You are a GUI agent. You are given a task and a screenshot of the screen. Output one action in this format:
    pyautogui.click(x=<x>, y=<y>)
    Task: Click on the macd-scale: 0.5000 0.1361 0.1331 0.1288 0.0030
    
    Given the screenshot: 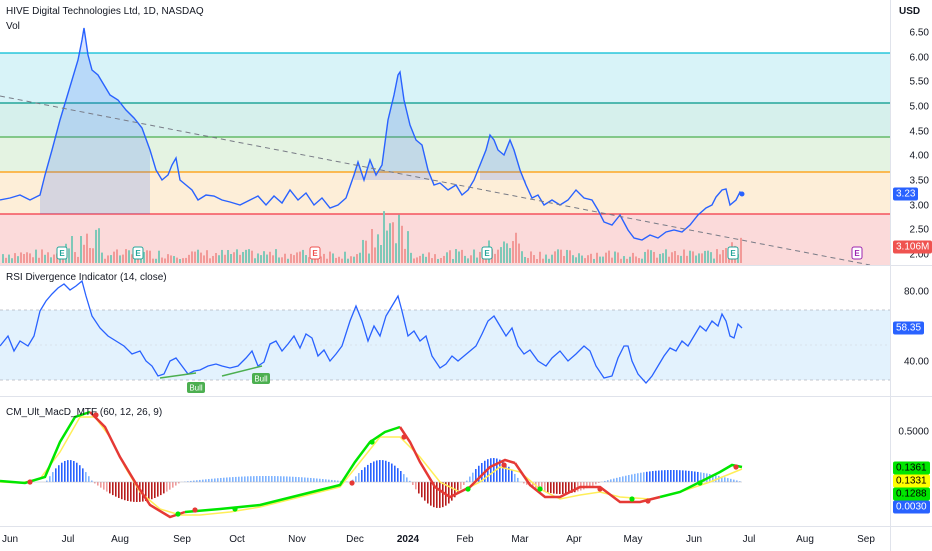 What is the action you would take?
    pyautogui.click(x=911, y=461)
    